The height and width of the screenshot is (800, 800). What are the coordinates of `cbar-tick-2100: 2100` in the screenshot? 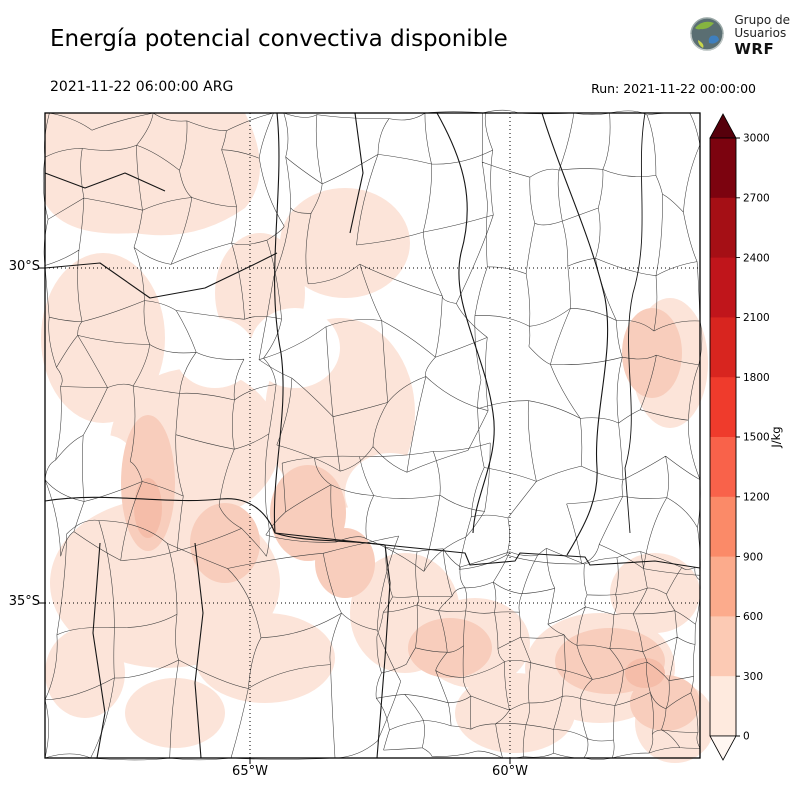 It's located at (756, 318).